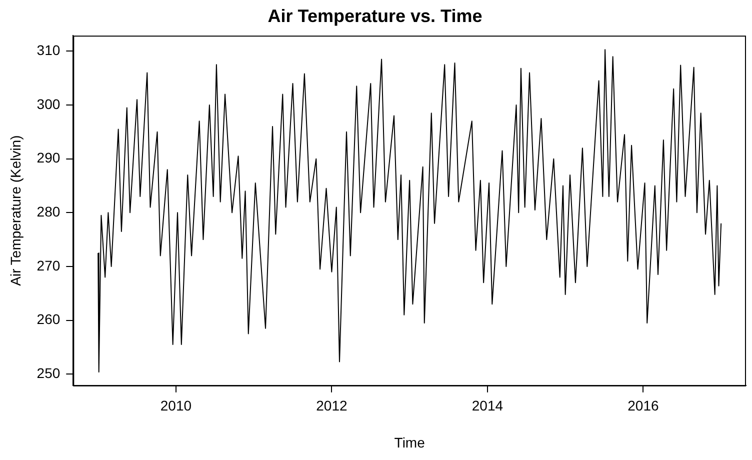 This screenshot has height=460, width=752. Describe the element at coordinates (48, 158) in the screenshot. I see `y-tick-label: 290` at that location.